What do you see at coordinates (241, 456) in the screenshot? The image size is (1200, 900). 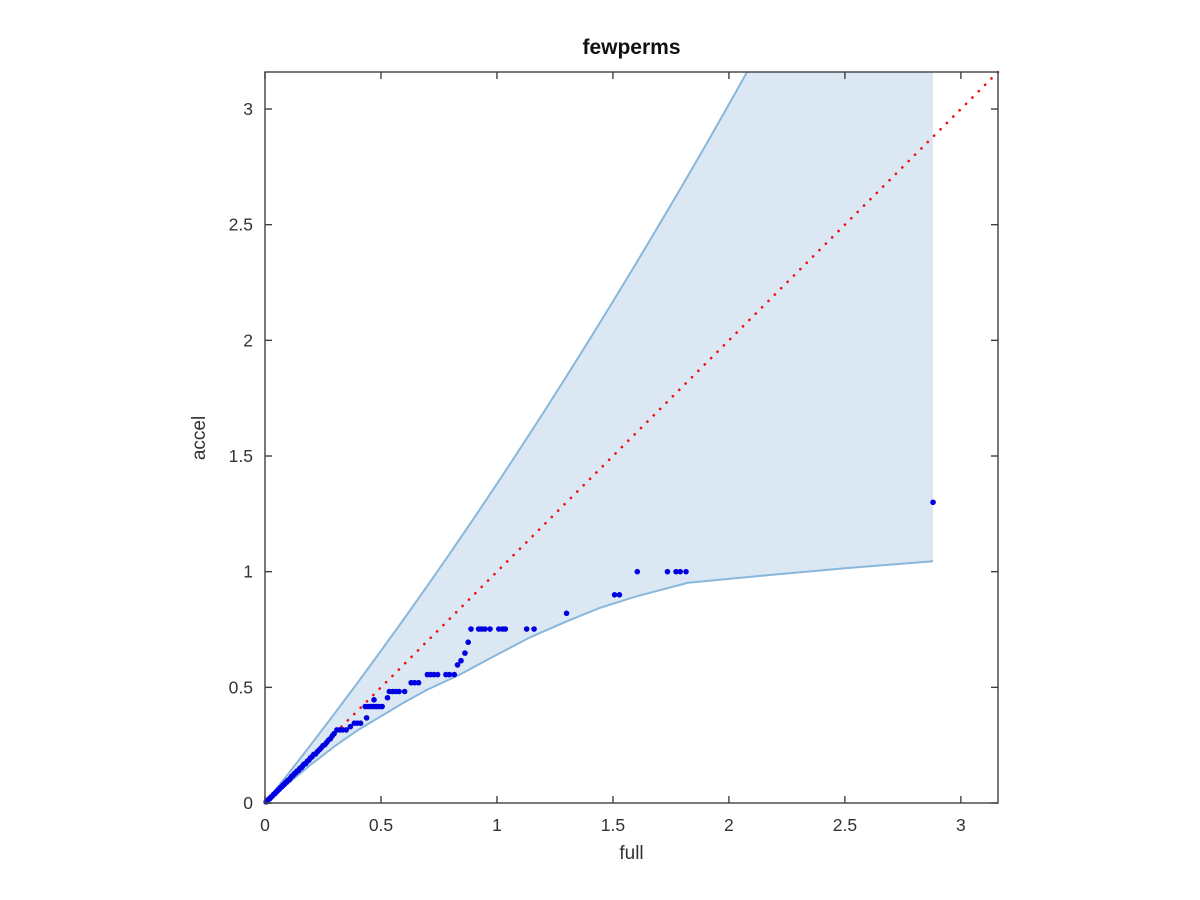 I see `y-tick-label: 1.5` at bounding box center [241, 456].